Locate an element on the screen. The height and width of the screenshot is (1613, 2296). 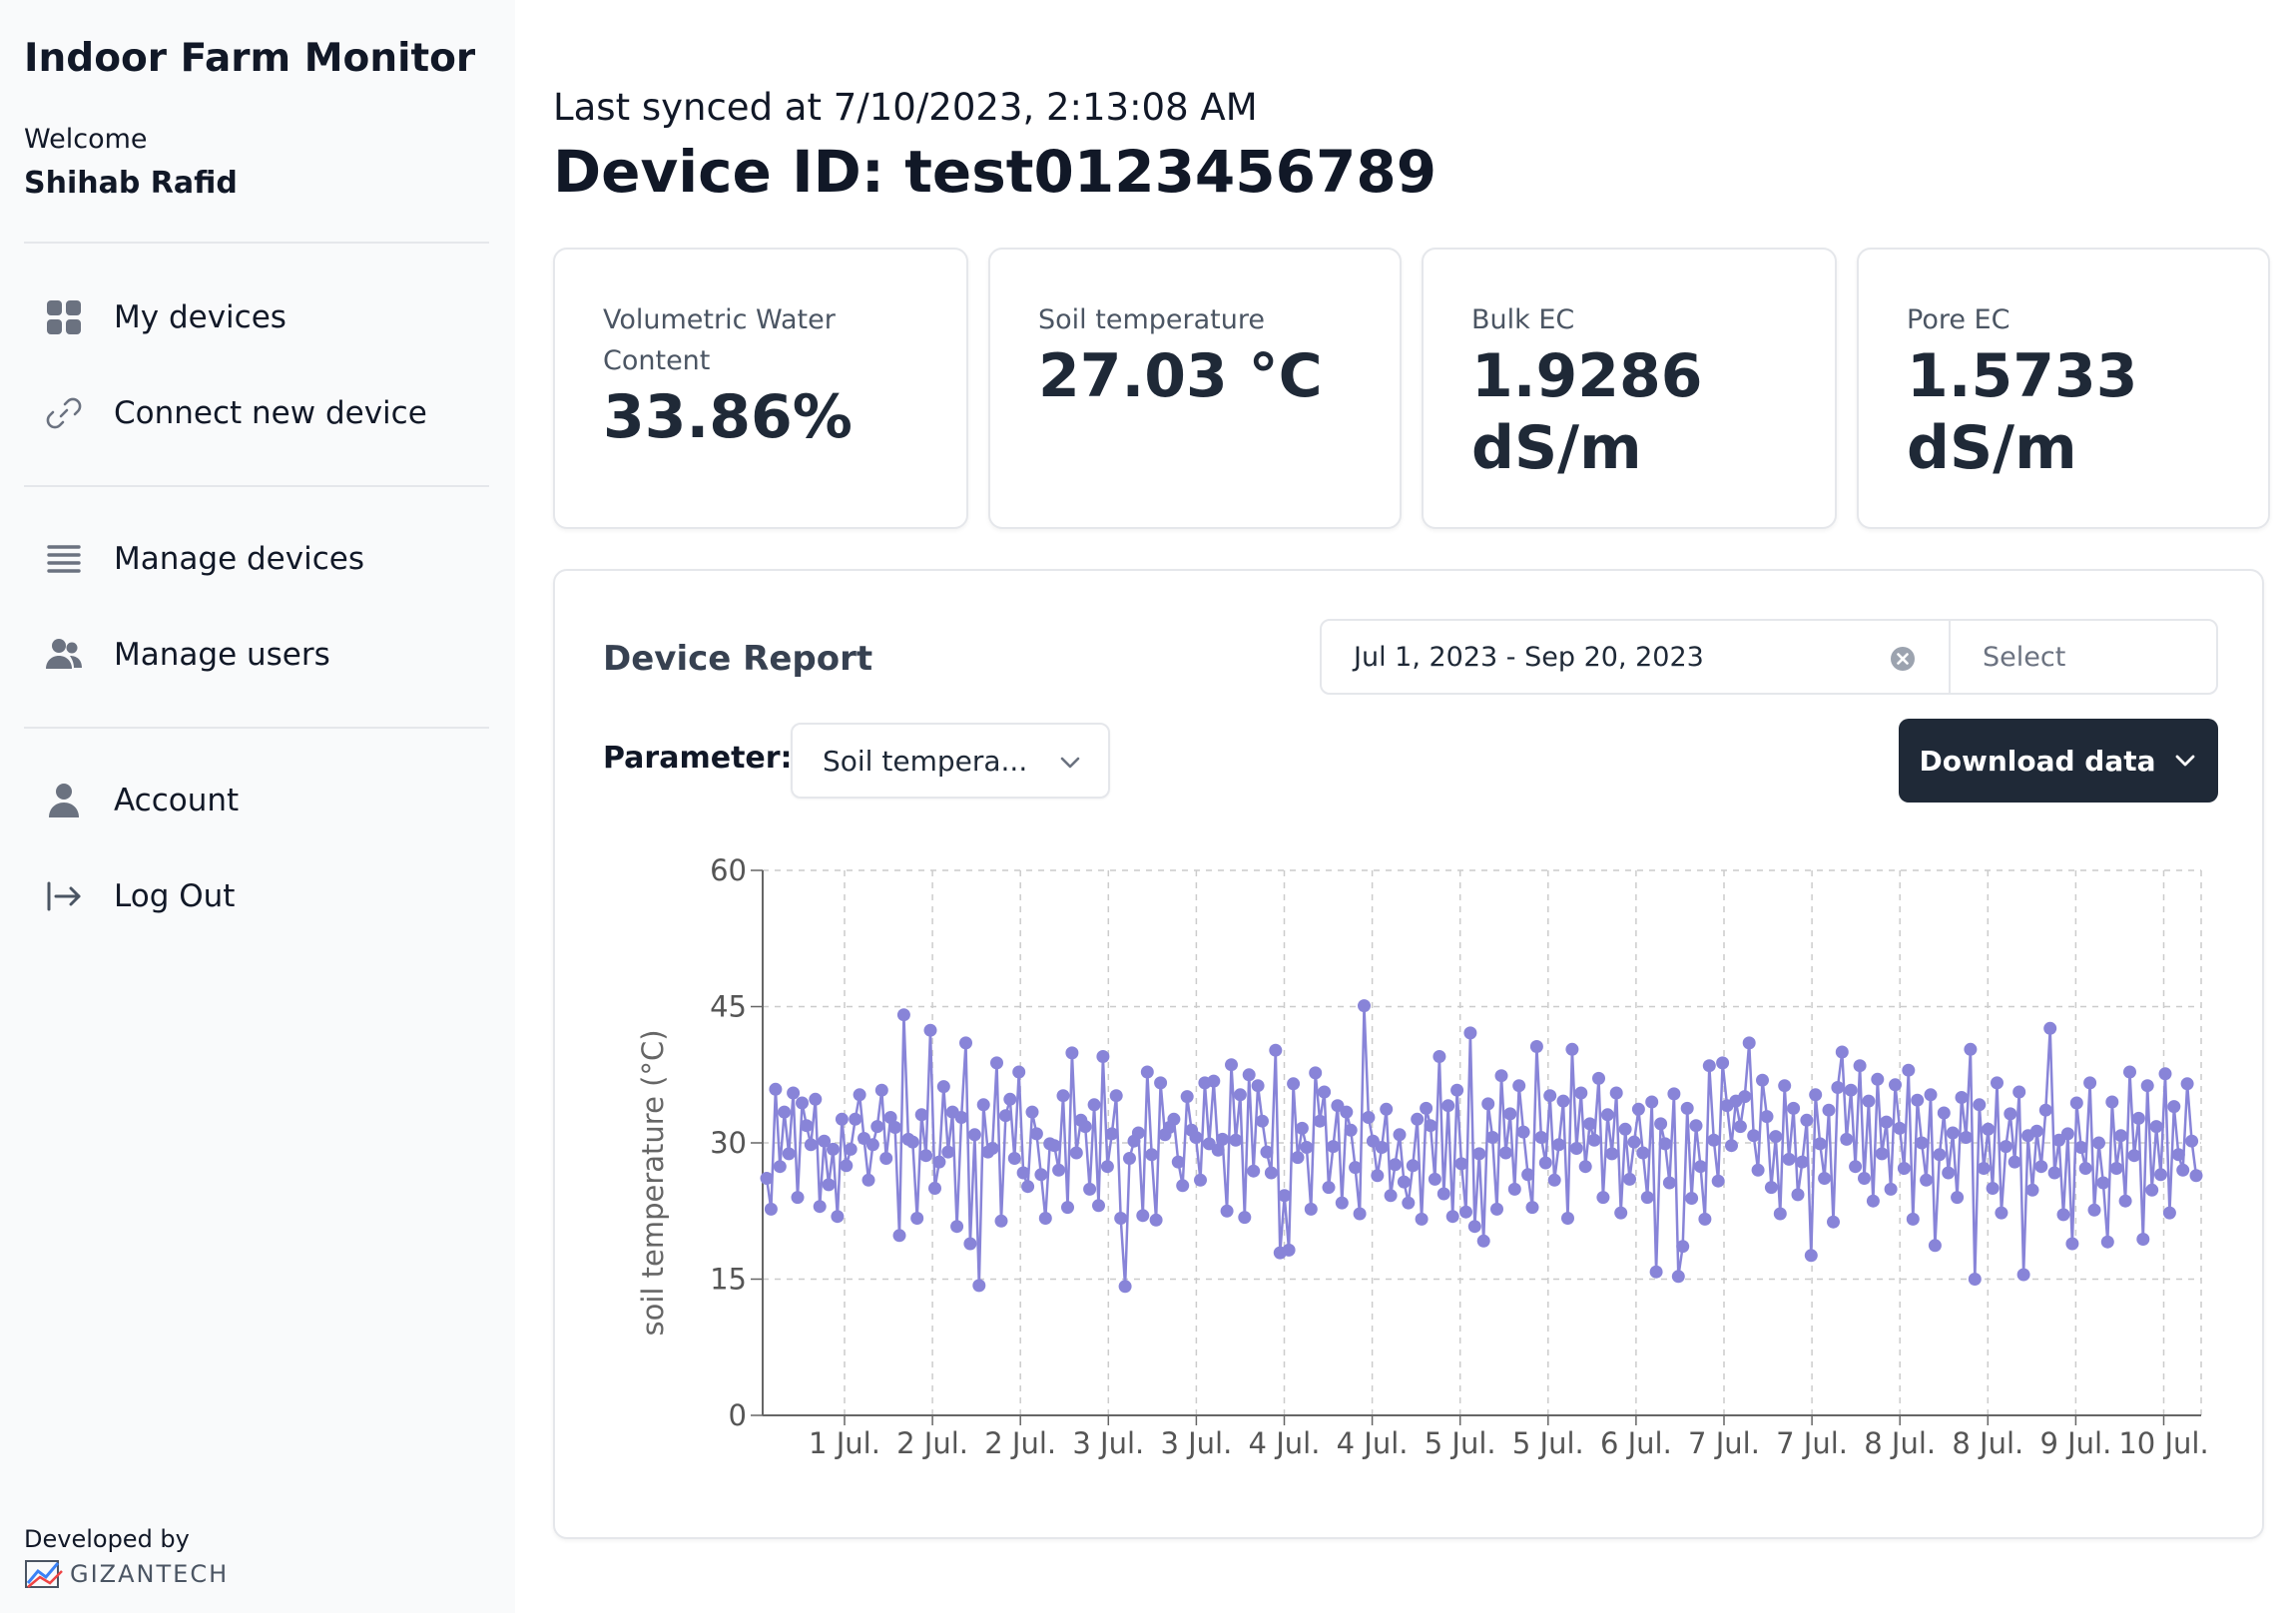
x-tick-label: 4 Jul. is located at coordinates (1373, 1443).